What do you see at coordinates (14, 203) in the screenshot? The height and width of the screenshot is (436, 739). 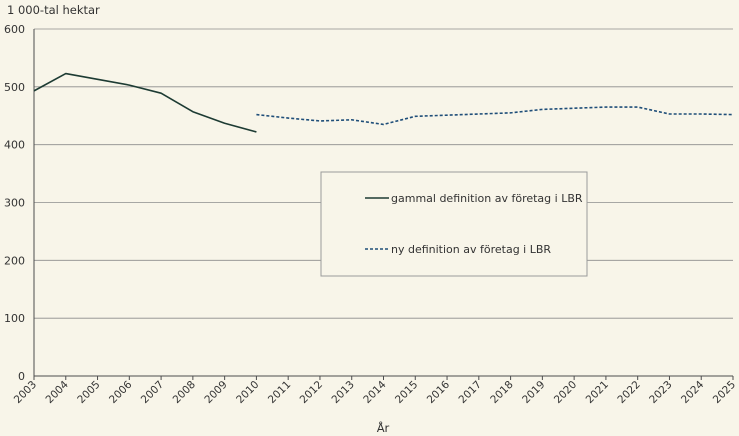 I see `y-tick-label-300: 300` at bounding box center [14, 203].